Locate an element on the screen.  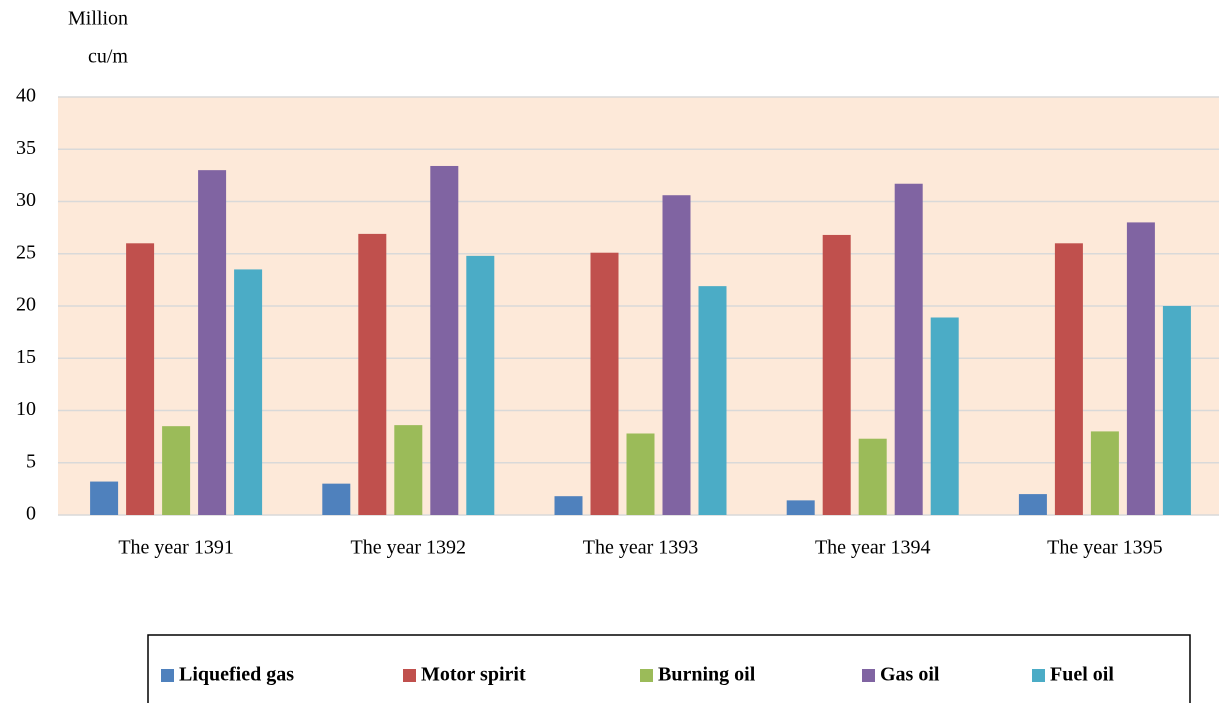
legend-label: Gas oil is located at coordinates (910, 675).